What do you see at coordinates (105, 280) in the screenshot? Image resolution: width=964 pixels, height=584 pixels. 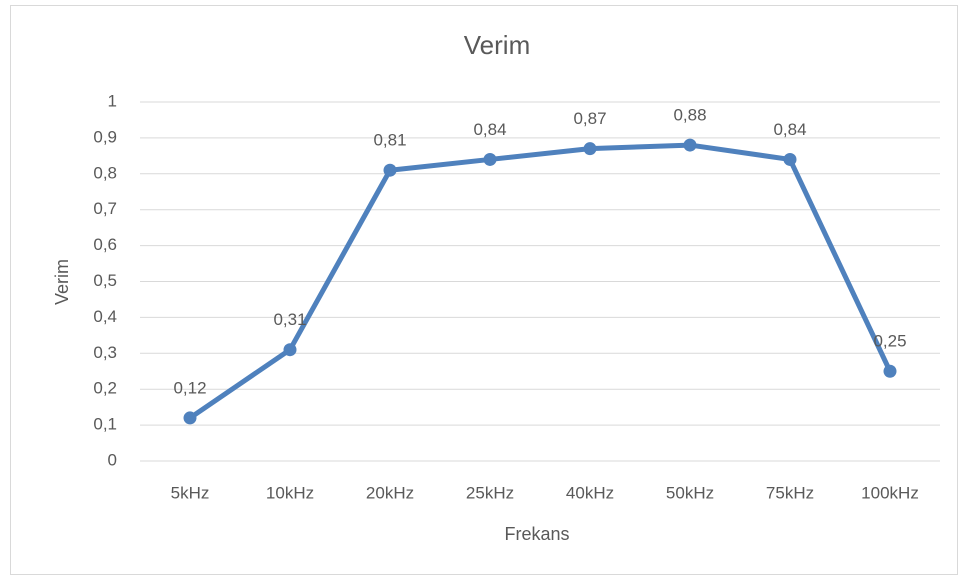 I see `y-tick-label: 0,5` at bounding box center [105, 280].